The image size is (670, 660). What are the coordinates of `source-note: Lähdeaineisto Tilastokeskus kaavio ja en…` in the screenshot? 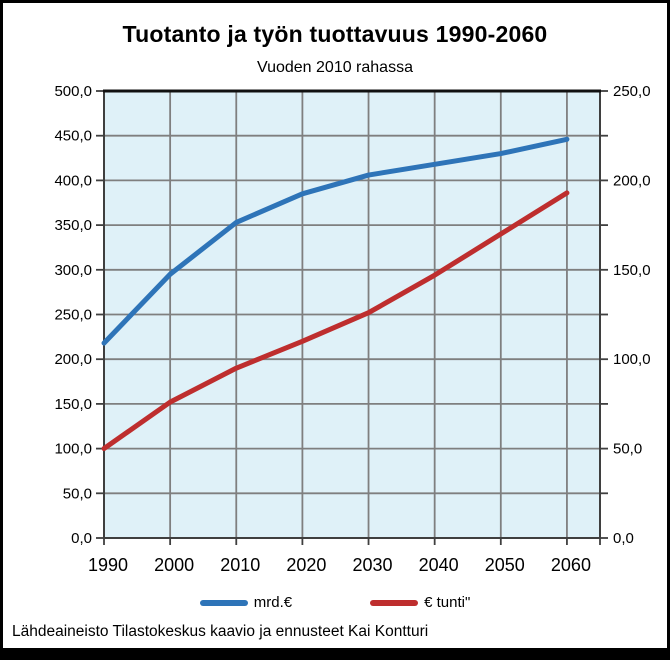 It's located at (220, 631).